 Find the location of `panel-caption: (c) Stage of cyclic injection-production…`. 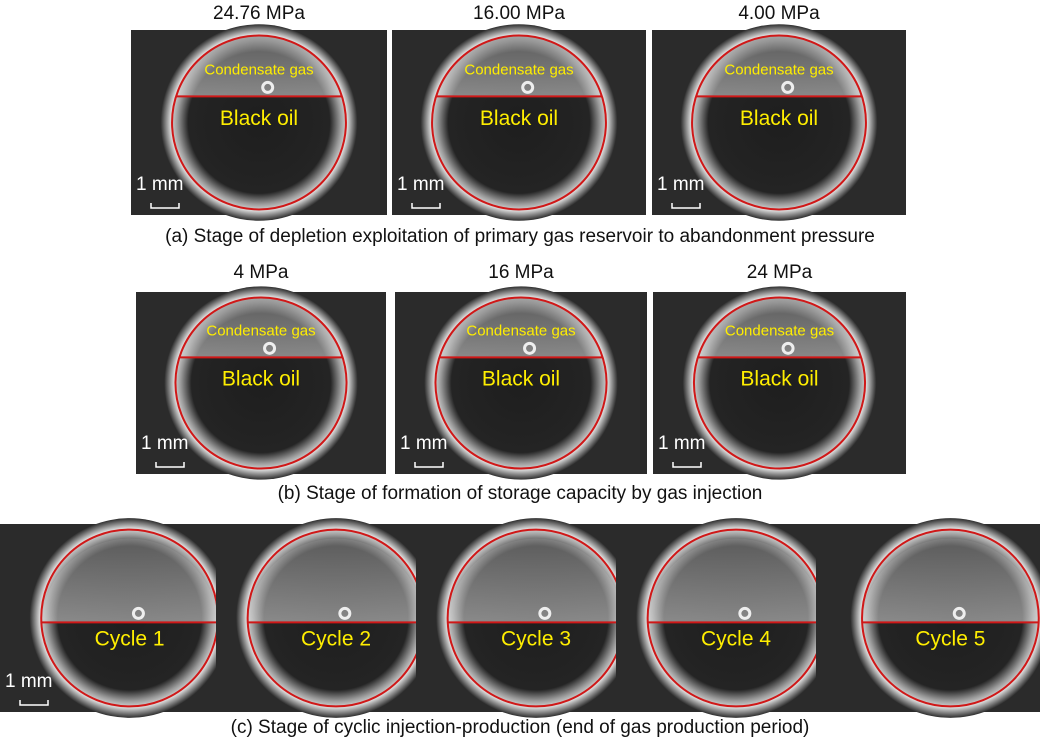

panel-caption: (c) Stage of cyclic injection-production… is located at coordinates (520, 727).